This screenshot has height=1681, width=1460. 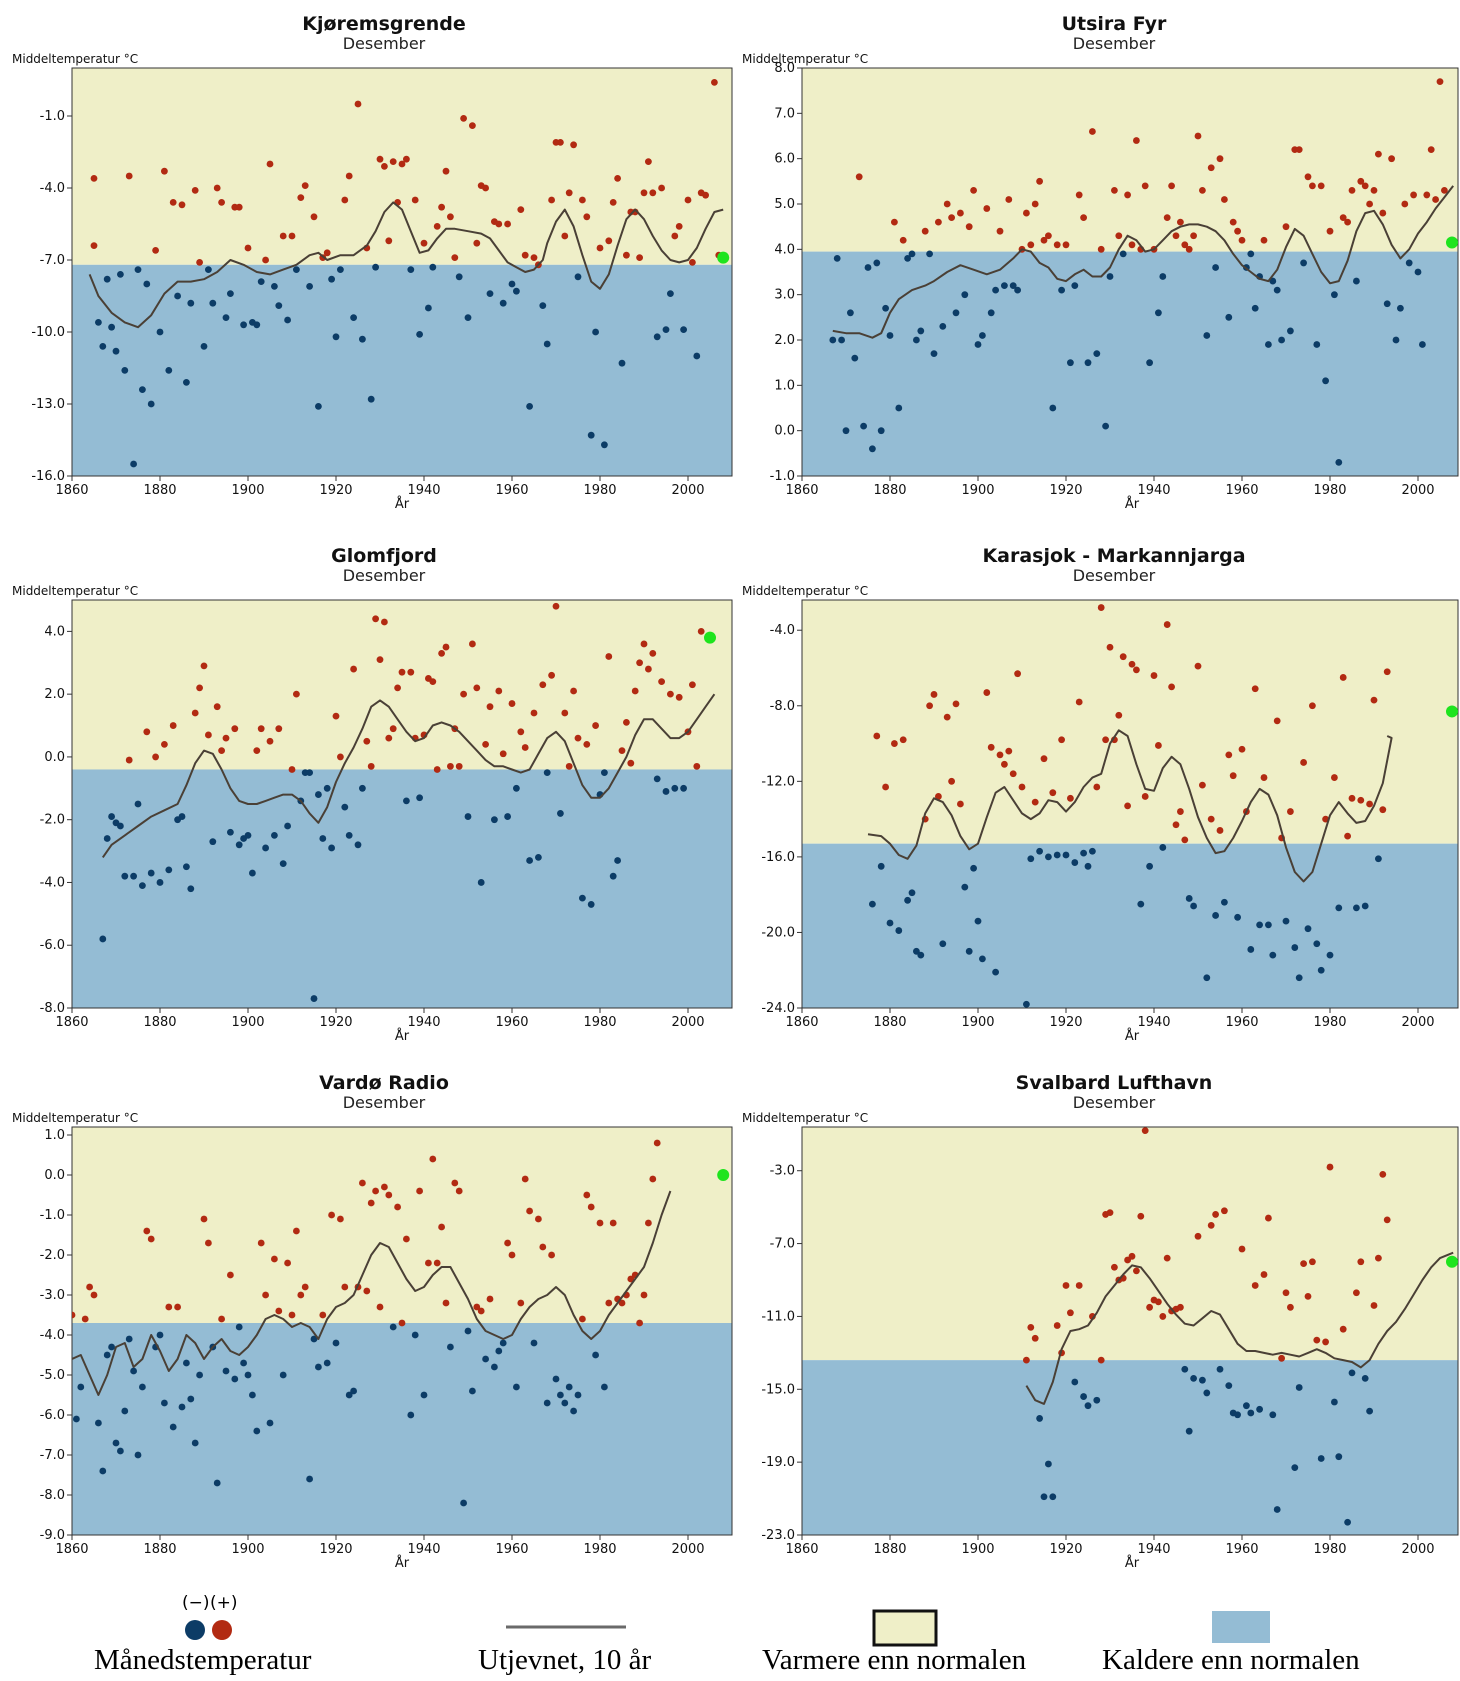 What do you see at coordinates (784, 431) in the screenshot?
I see `y-tick-label: 0.0` at bounding box center [784, 431].